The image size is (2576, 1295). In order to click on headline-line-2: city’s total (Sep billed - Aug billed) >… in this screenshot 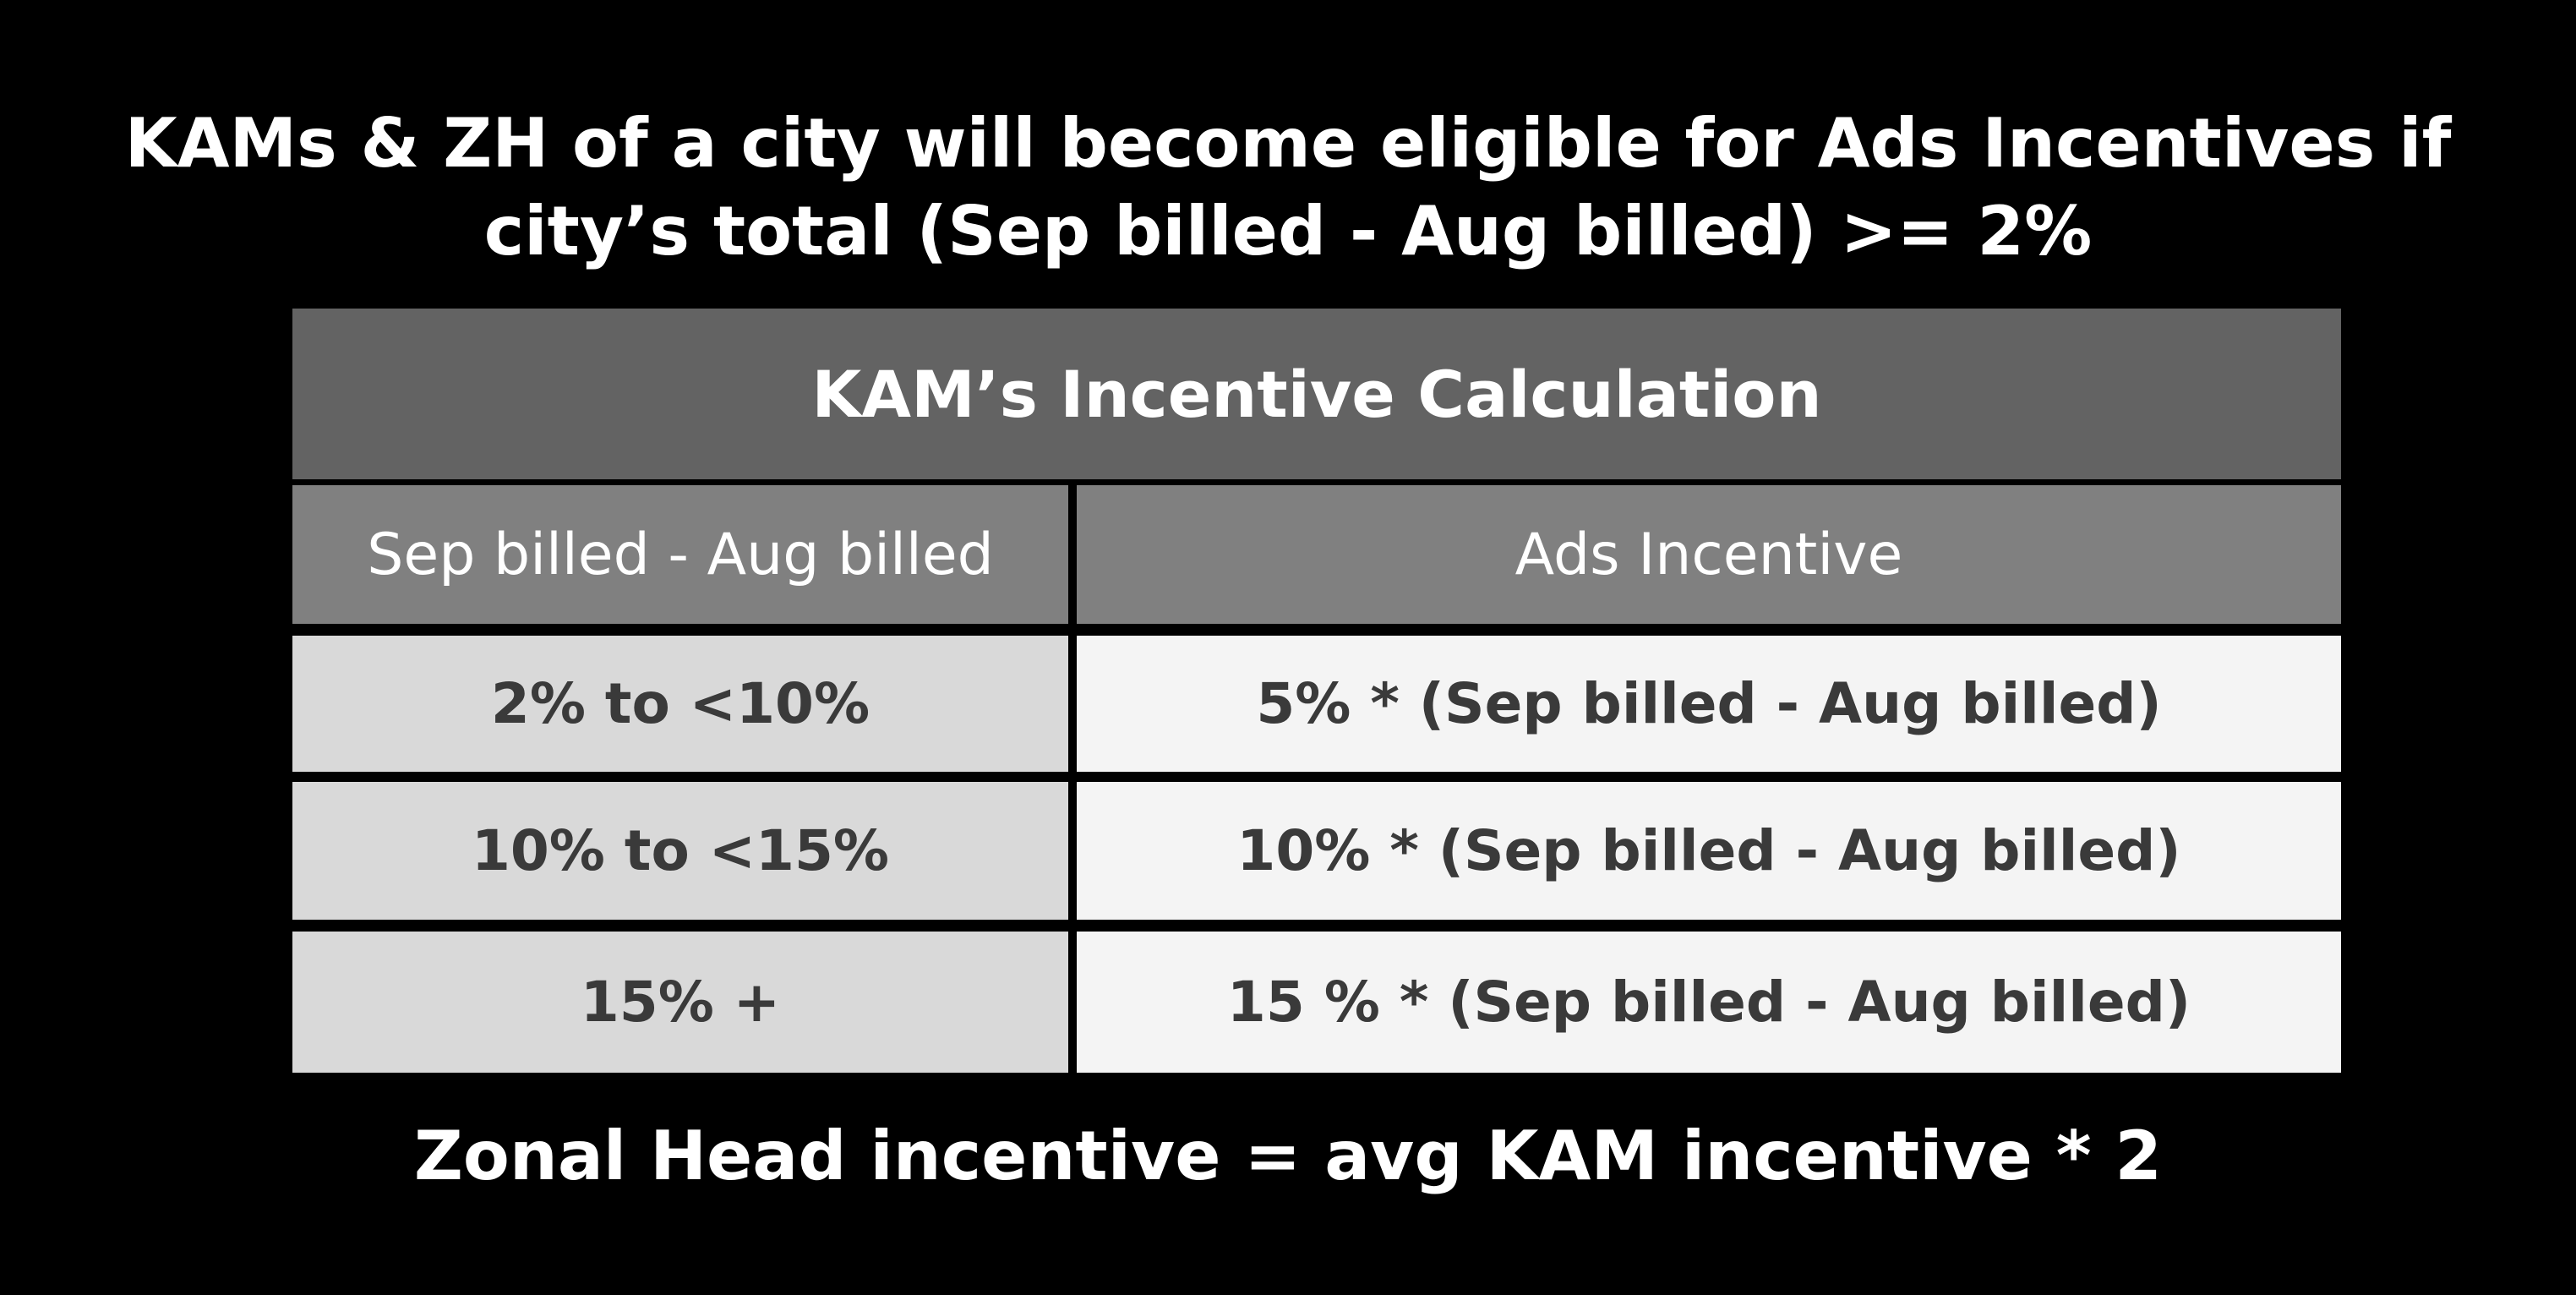, I will do `click(1288, 231)`.